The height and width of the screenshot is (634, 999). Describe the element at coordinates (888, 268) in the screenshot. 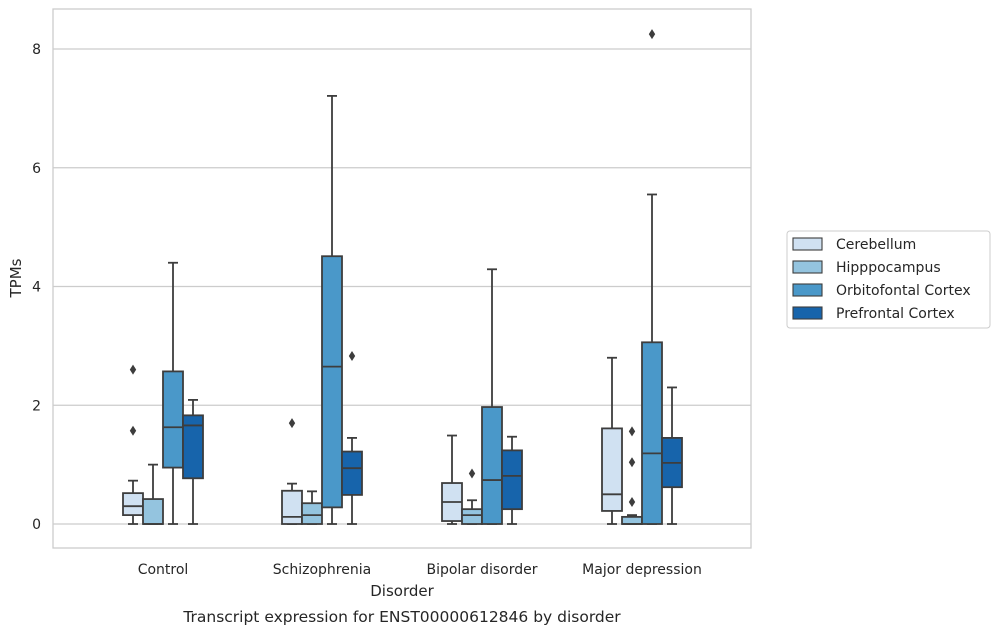

I see `legend-label-1: Hipppocampus` at that location.